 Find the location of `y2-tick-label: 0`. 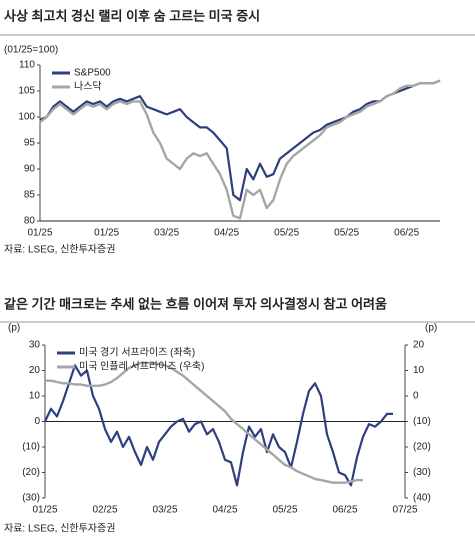

y2-tick-label: 0 is located at coordinates (416, 396).